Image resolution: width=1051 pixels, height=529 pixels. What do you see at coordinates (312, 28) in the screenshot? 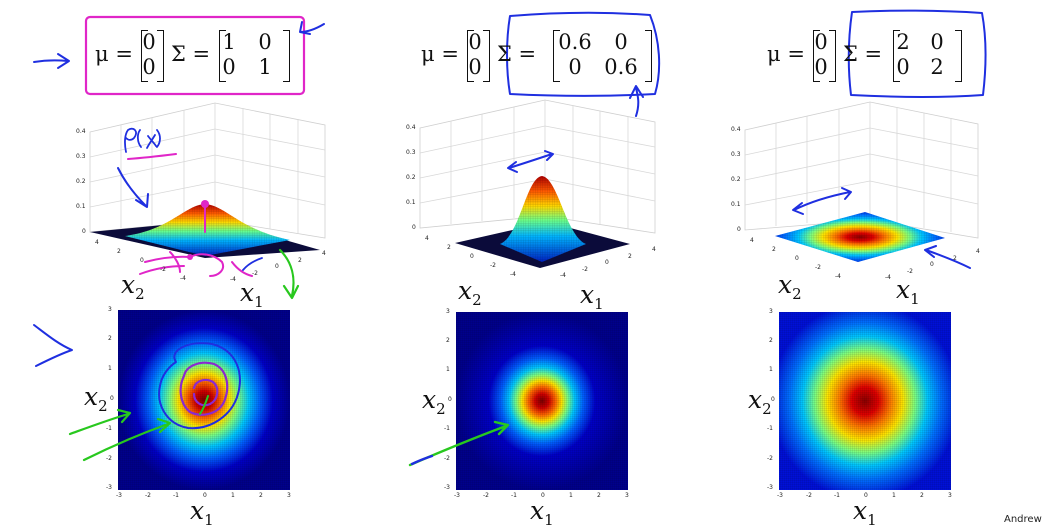
I see `arrow-icon-box-corner` at bounding box center [312, 28].